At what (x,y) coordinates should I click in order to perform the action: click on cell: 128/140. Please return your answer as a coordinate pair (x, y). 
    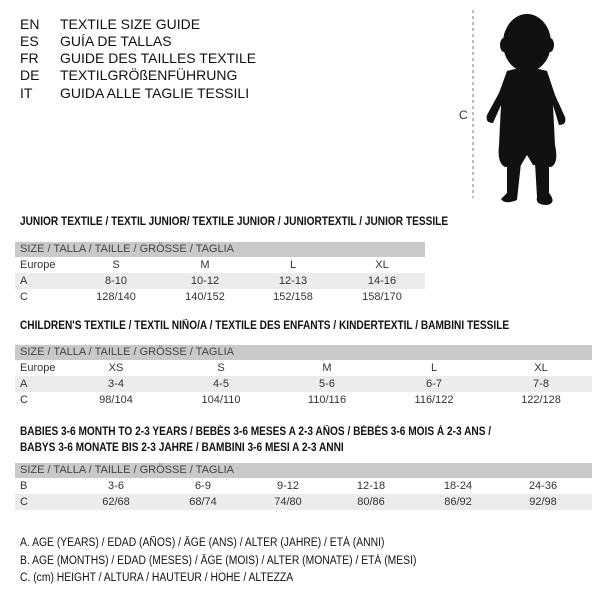
    Looking at the image, I should click on (116, 297).